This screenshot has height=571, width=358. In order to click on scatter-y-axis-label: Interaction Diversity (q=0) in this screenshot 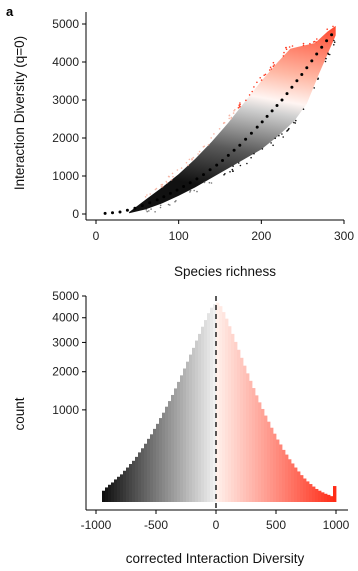, I will do `click(19, 113)`.